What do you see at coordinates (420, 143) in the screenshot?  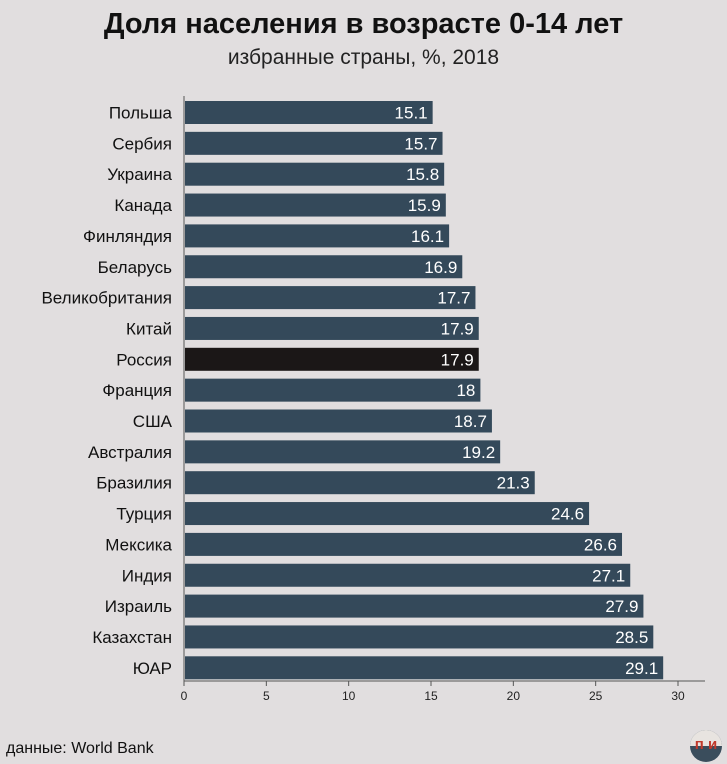 I see `value-label: 15.7` at bounding box center [420, 143].